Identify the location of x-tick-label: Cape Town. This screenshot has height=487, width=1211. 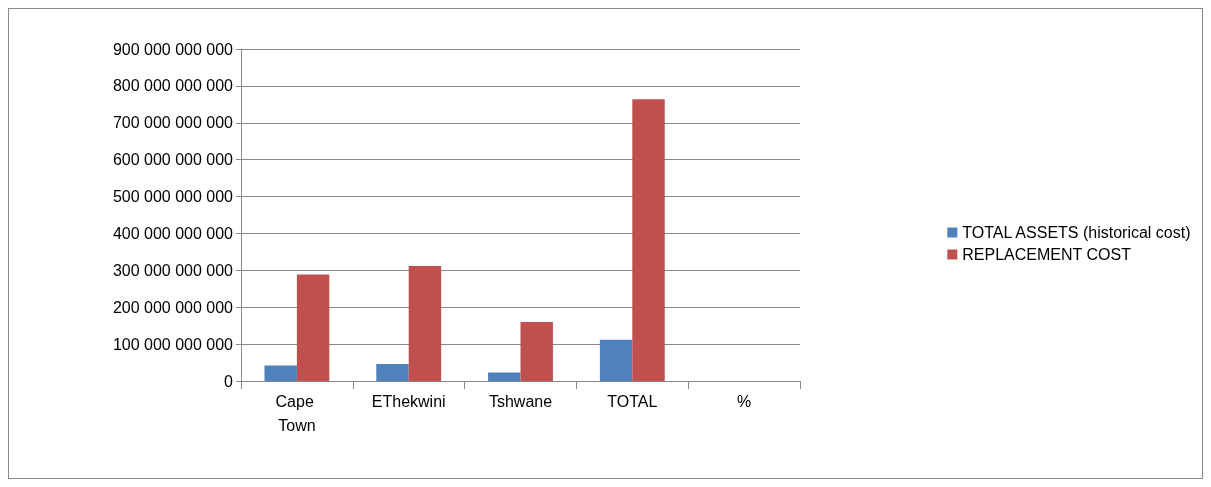
(297, 413).